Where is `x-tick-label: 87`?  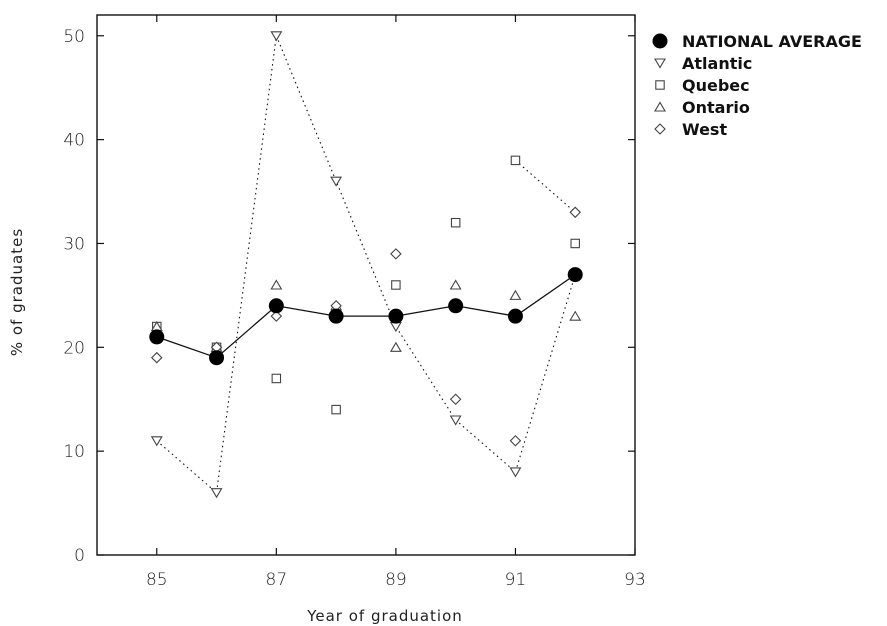 x-tick-label: 87 is located at coordinates (277, 580).